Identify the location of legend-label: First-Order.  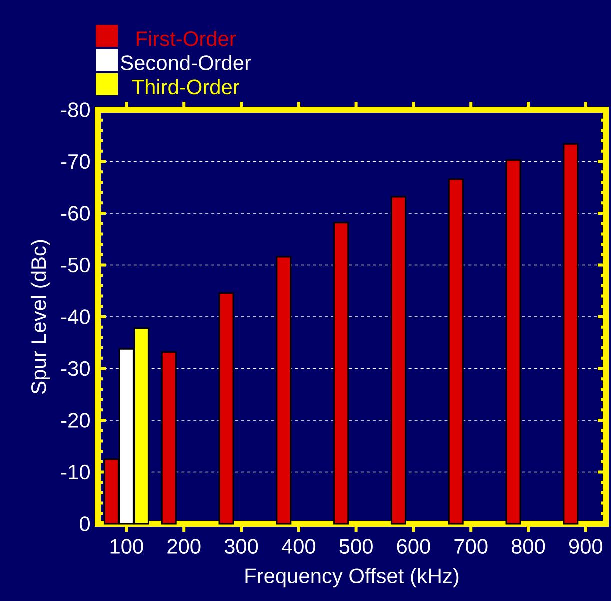
(186, 38).